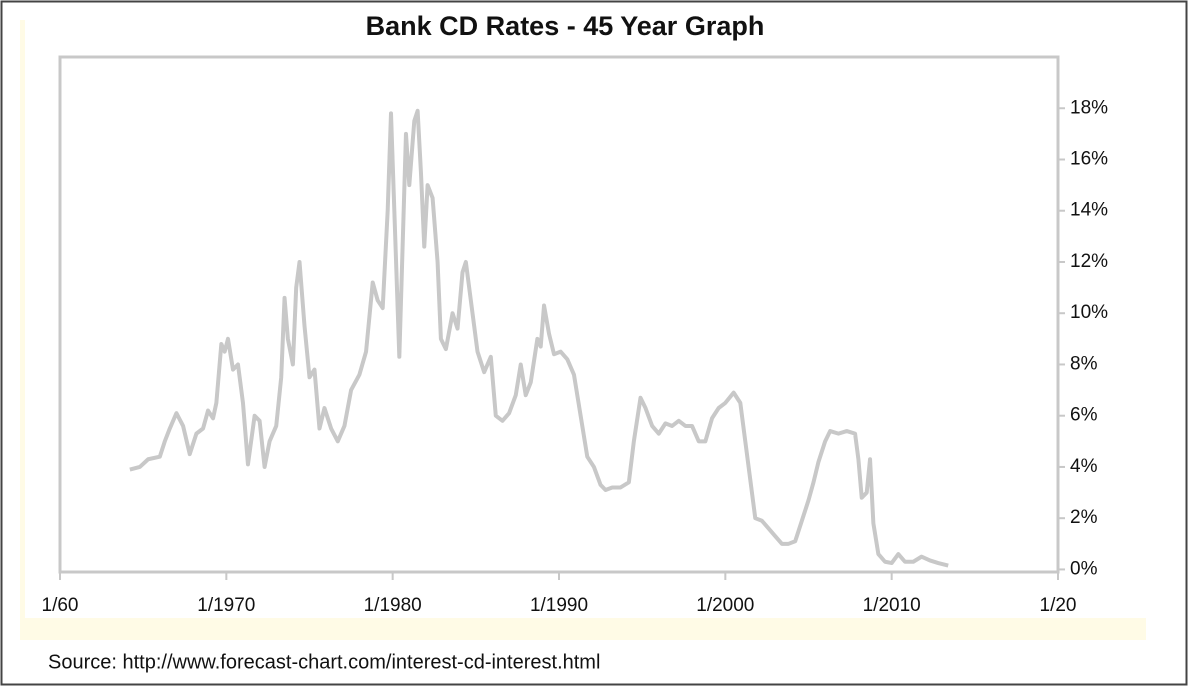 This screenshot has height=691, width=1188. What do you see at coordinates (1089, 210) in the screenshot?
I see `y-tick-label: 14%` at bounding box center [1089, 210].